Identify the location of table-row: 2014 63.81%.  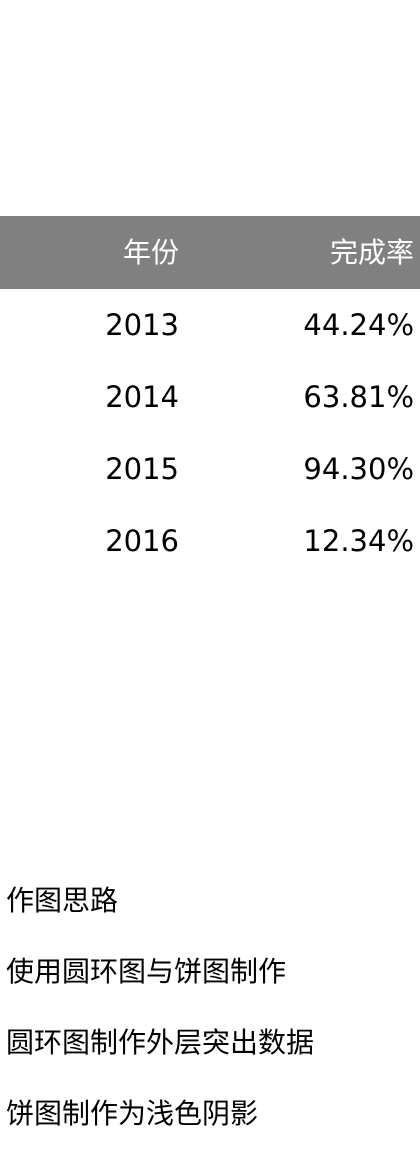
(210, 397).